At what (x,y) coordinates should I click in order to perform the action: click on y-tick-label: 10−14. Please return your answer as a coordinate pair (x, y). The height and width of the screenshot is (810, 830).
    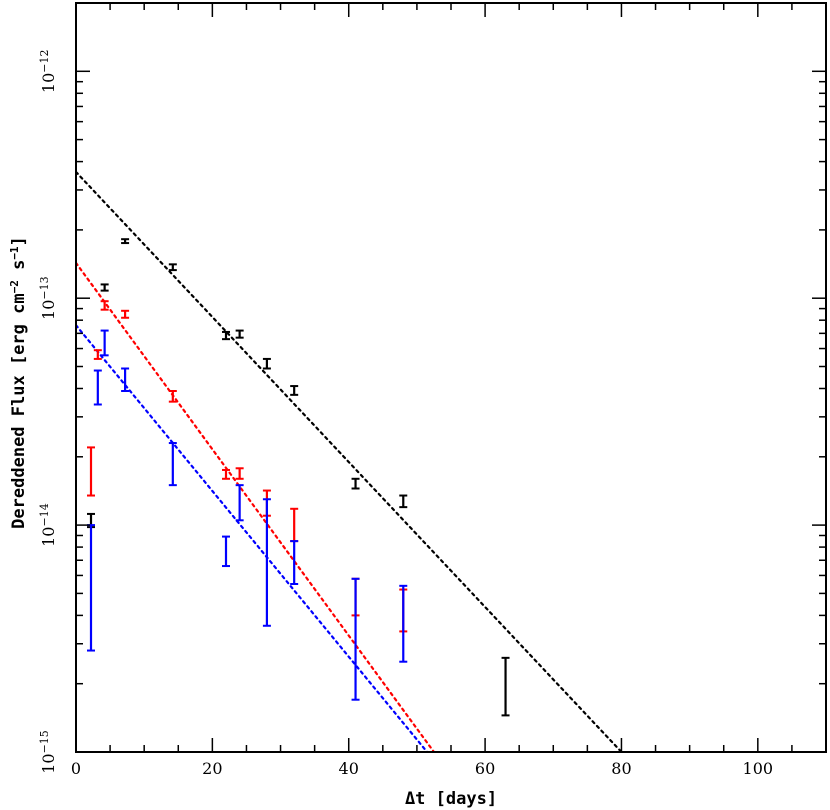
    Looking at the image, I should click on (48, 525).